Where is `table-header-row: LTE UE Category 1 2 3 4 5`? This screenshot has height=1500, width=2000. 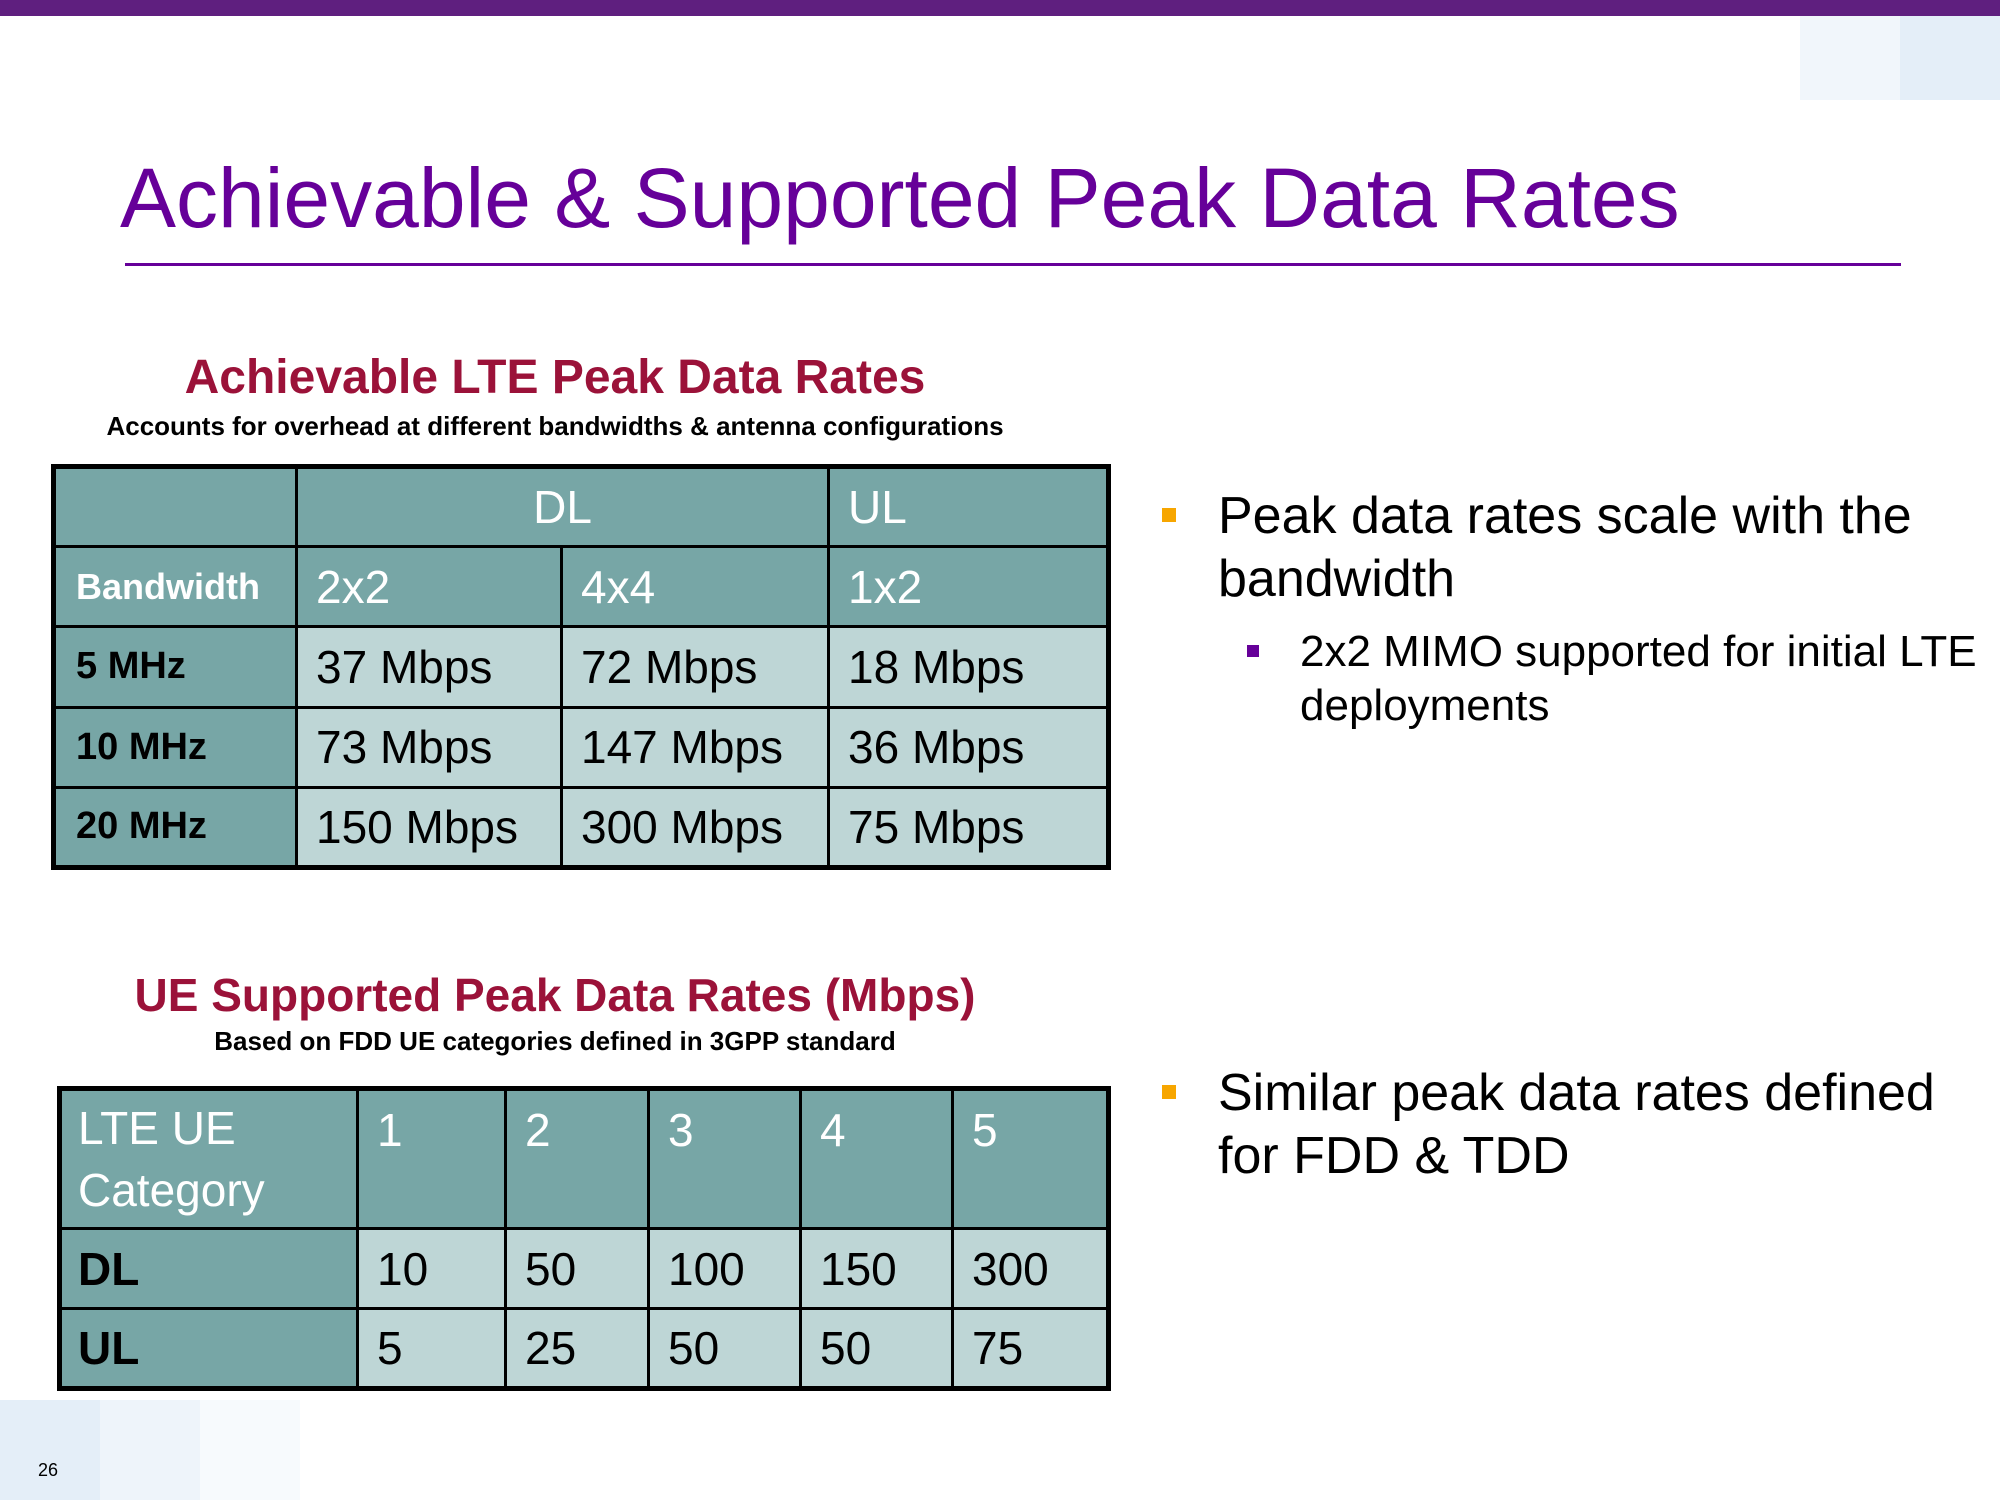
table-header-row: LTE UE Category 1 2 3 4 5 is located at coordinates (584, 1158).